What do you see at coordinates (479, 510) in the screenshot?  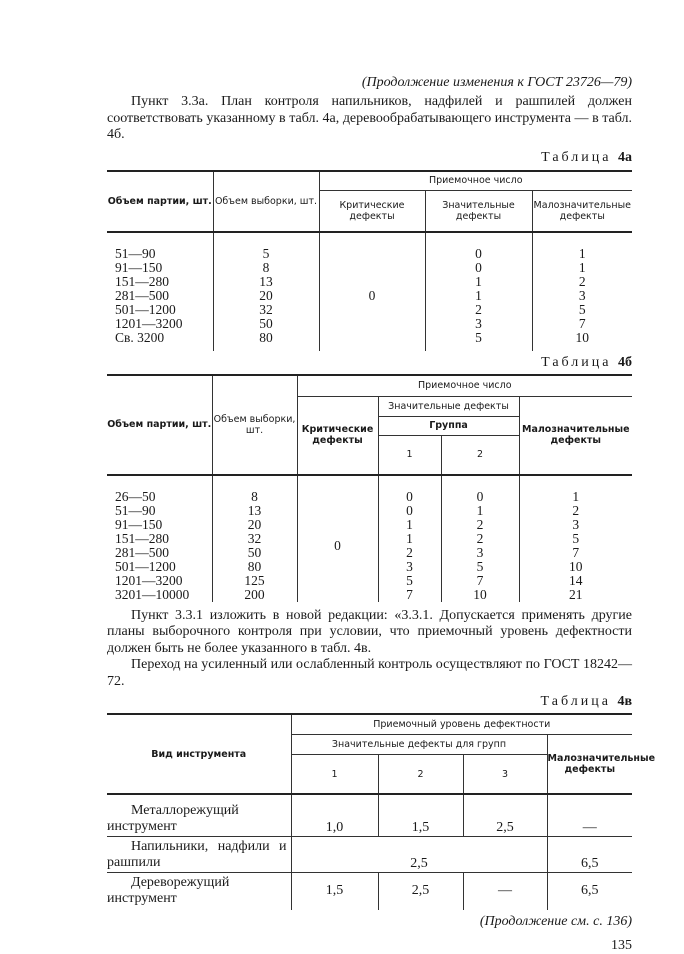 I see `cell-group-2: 1` at bounding box center [479, 510].